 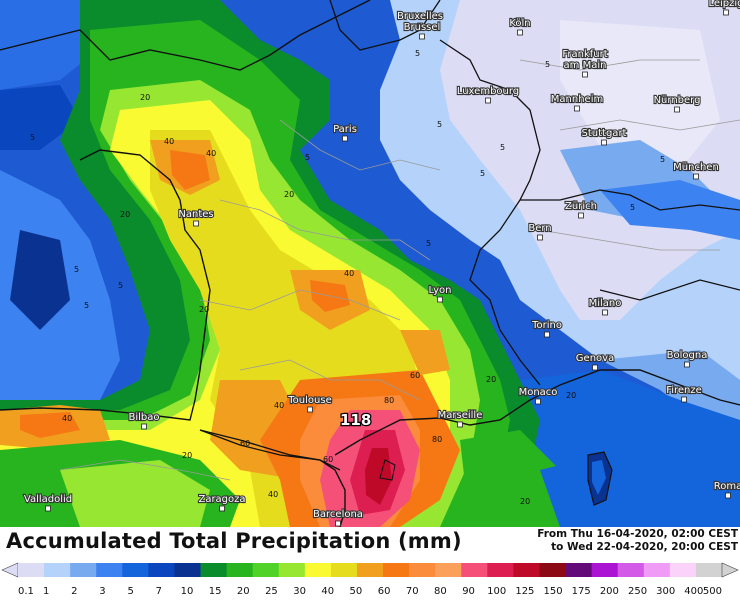 I want to click on city-label: Stuttgart, so click(x=604, y=133).